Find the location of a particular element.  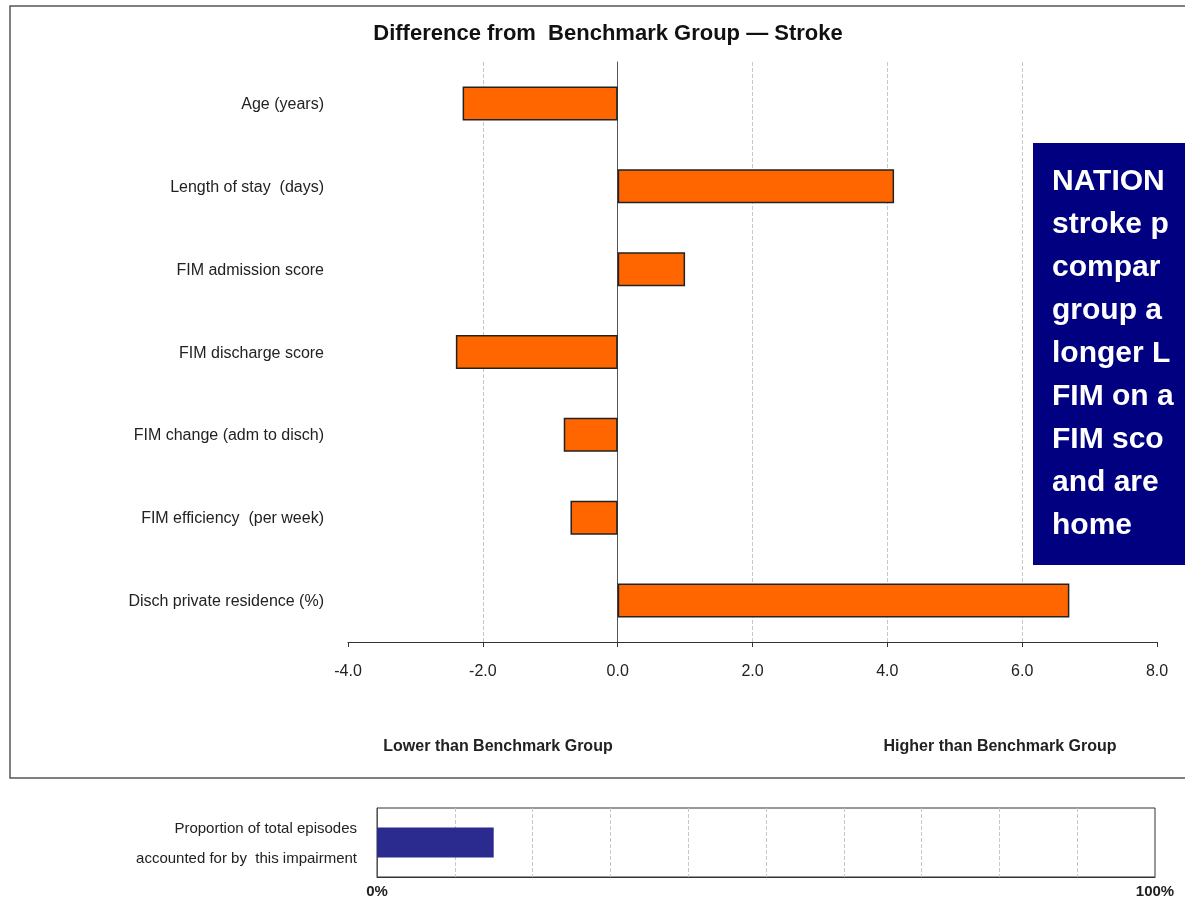

x-tick-label: 6.0 is located at coordinates (1022, 670).